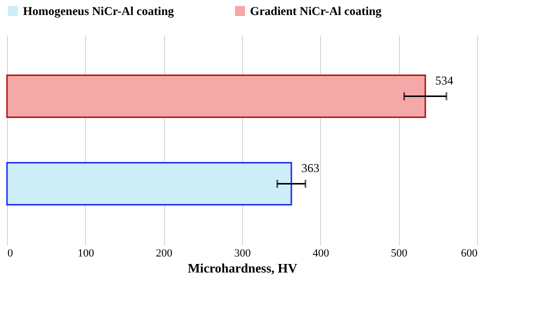 This screenshot has height=320, width=550. What do you see at coordinates (321, 254) in the screenshot?
I see `x-tick-label: 400` at bounding box center [321, 254].